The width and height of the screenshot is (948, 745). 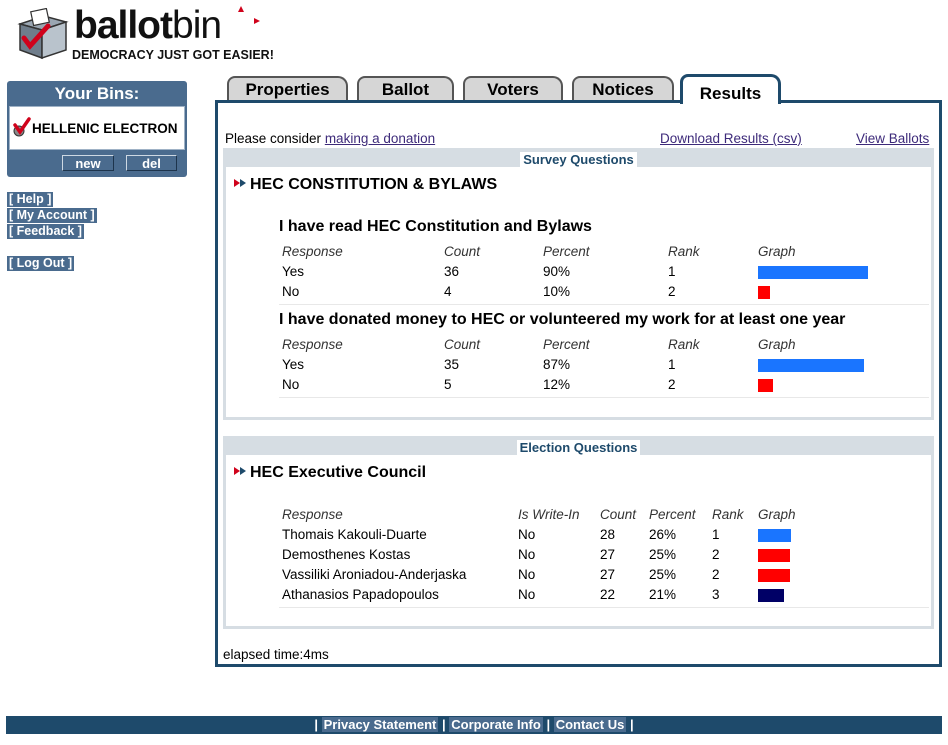 I want to click on ballotbin-logo: ballotbin DEMOCRACY JUST GOT EASIER!, so click(x=144, y=34).